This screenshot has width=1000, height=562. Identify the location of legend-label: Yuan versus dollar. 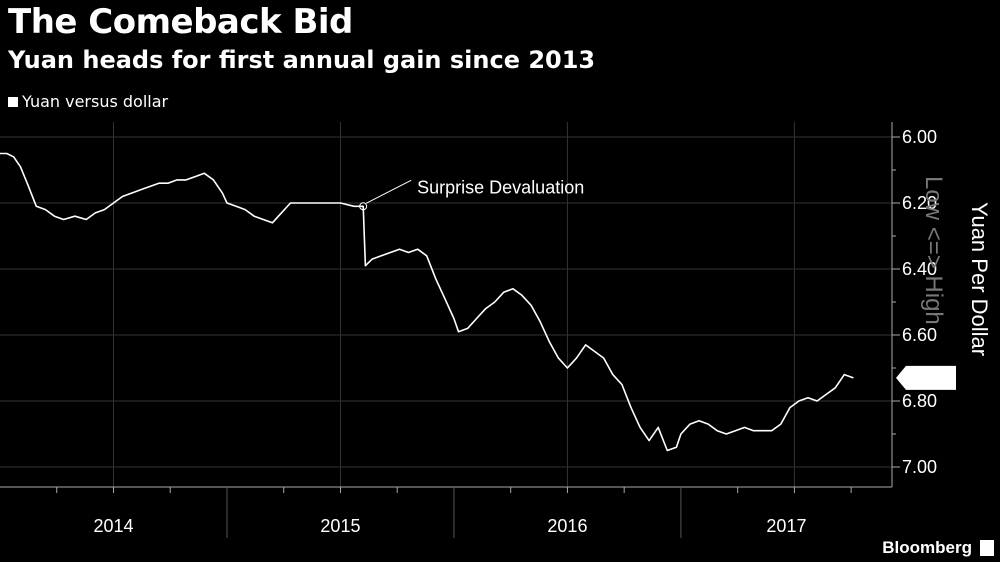
(95, 101).